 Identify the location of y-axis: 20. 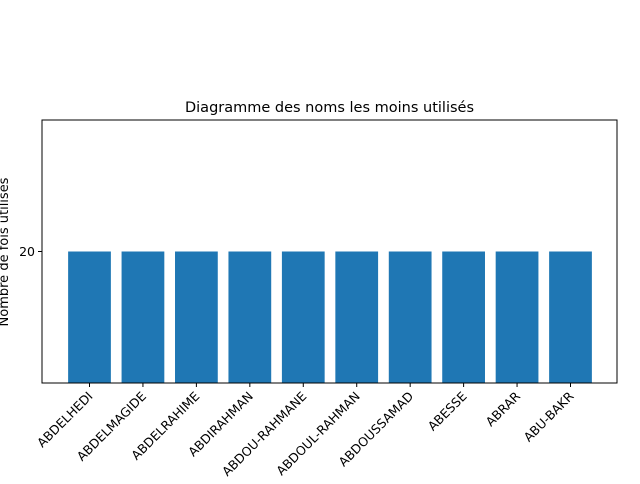
(30, 251).